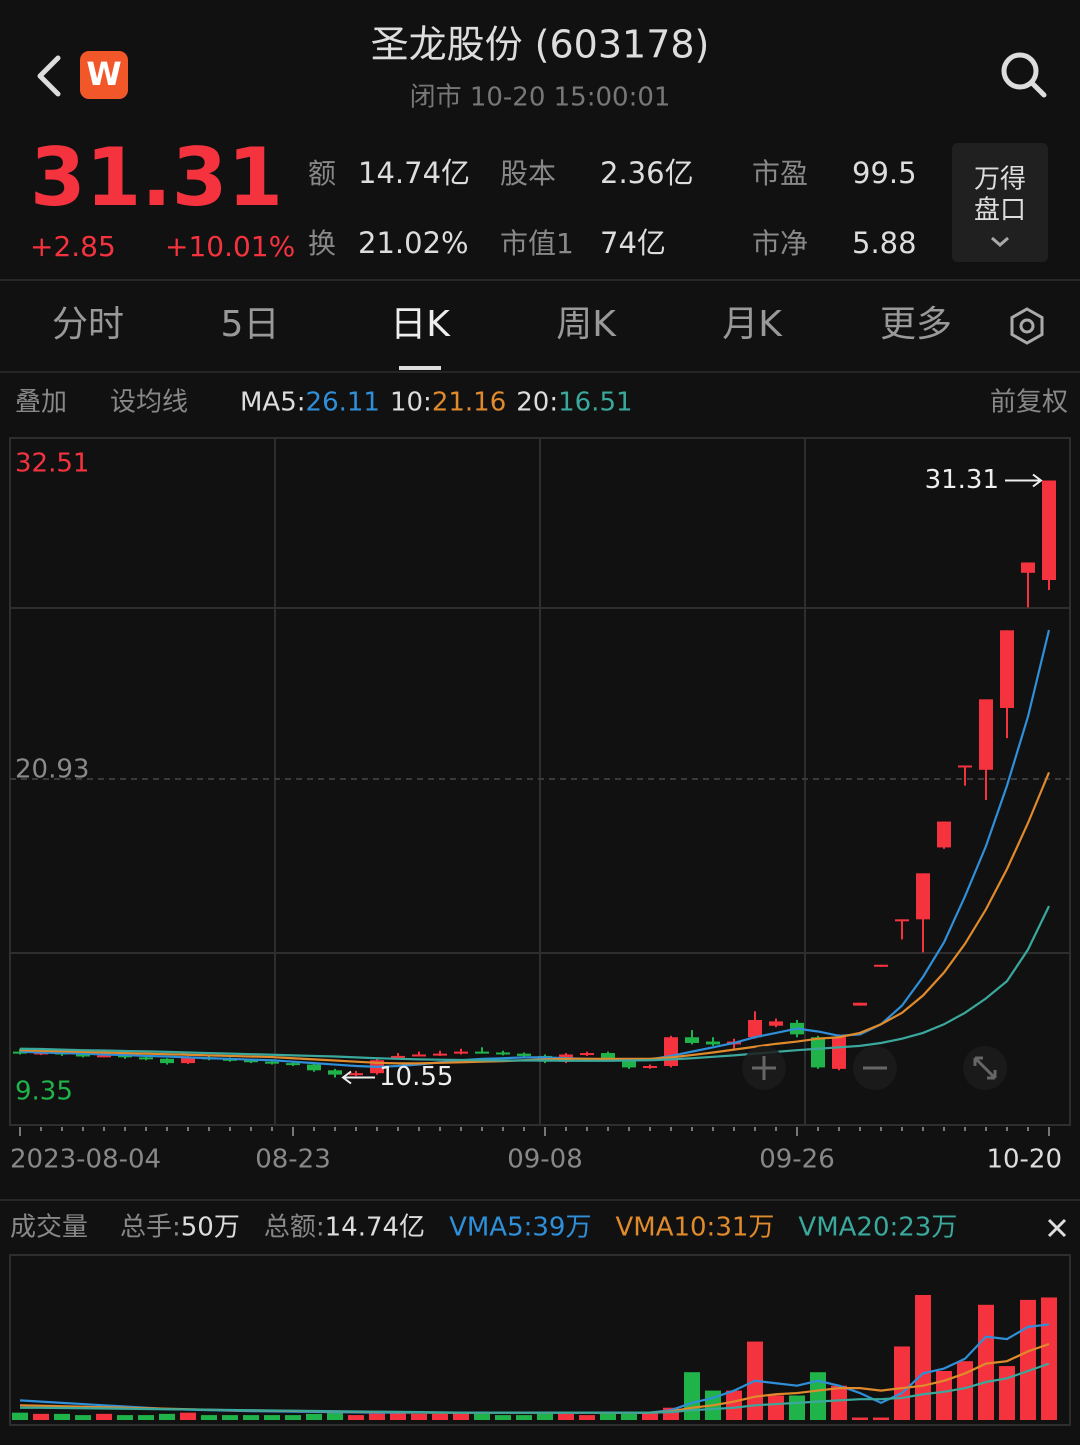 The width and height of the screenshot is (1080, 1445). Describe the element at coordinates (502, 337) in the screenshot. I see `period-tabs: 分时 5日 日K 周K 月K 更多` at that location.